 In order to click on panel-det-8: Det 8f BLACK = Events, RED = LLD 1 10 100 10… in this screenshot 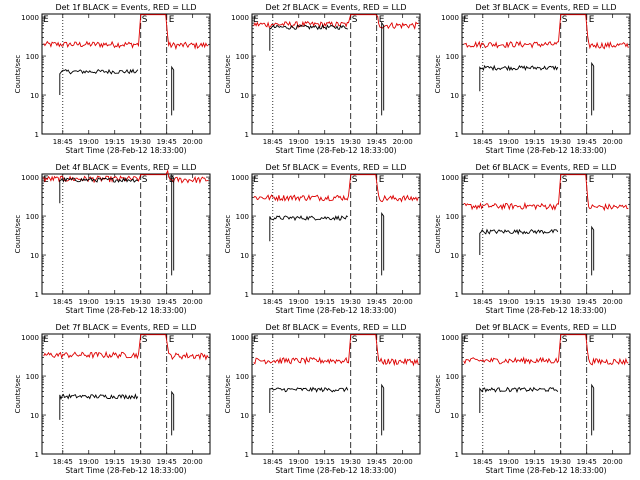, I will do `click(322, 399)`.